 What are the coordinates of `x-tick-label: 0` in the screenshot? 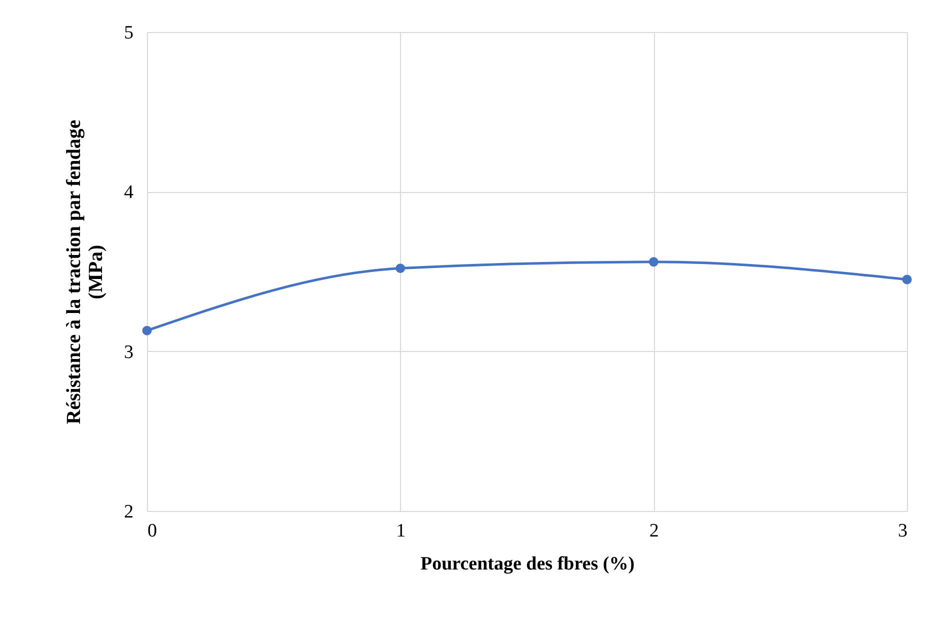 It's located at (152, 531).